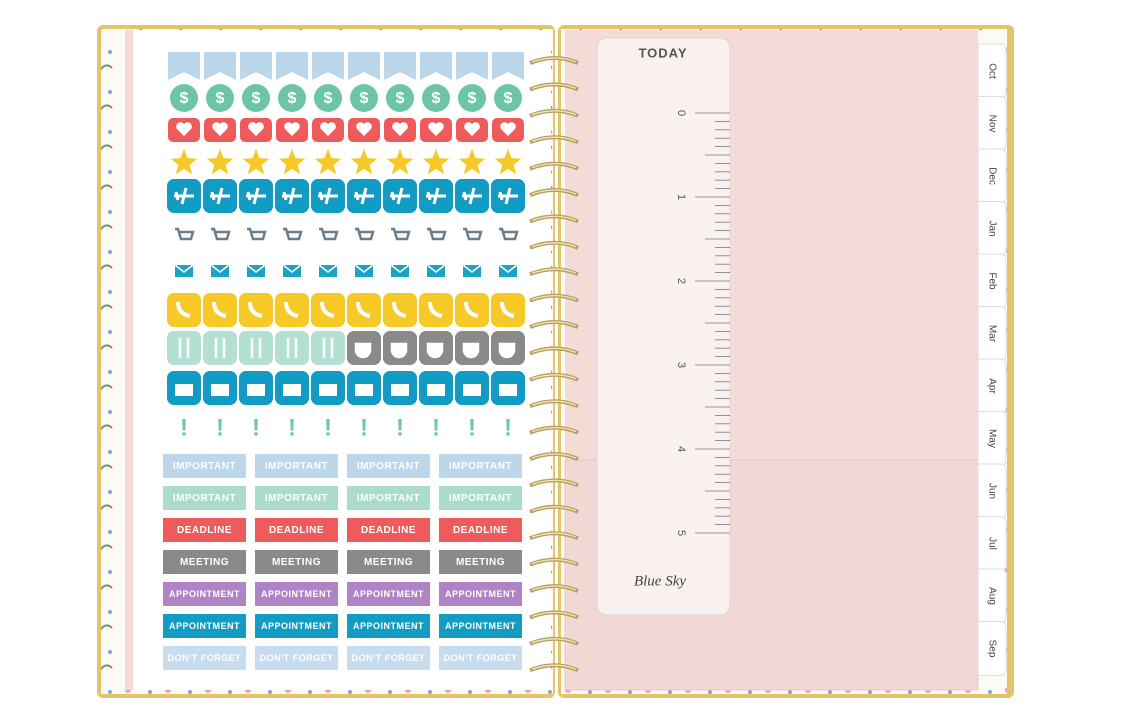 The image size is (1125, 725). Describe the element at coordinates (991, 386) in the screenshot. I see `tab-label: Apr` at that location.